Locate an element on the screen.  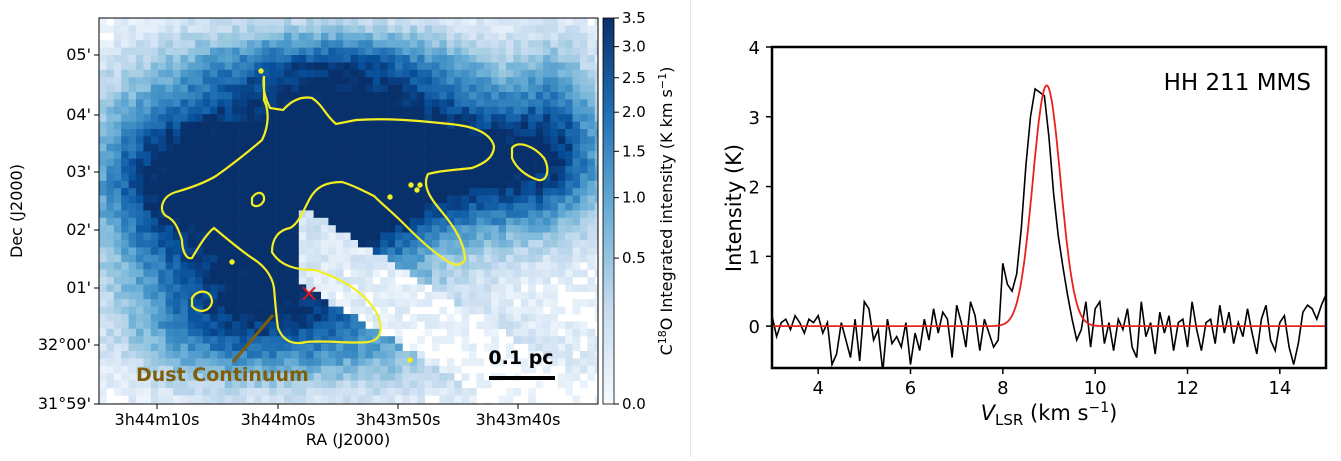
map-x-axis-label: RA (J2000) is located at coordinates (348, 439).